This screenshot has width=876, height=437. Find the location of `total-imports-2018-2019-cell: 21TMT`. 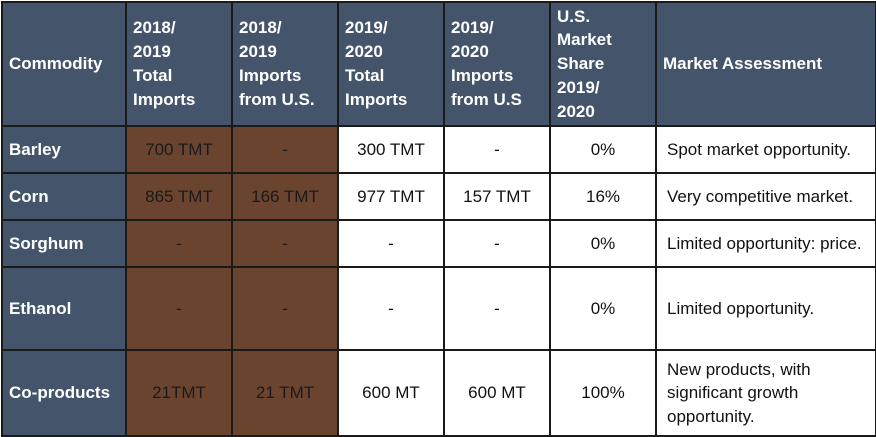

total-imports-2018-2019-cell: 21TMT is located at coordinates (179, 393).